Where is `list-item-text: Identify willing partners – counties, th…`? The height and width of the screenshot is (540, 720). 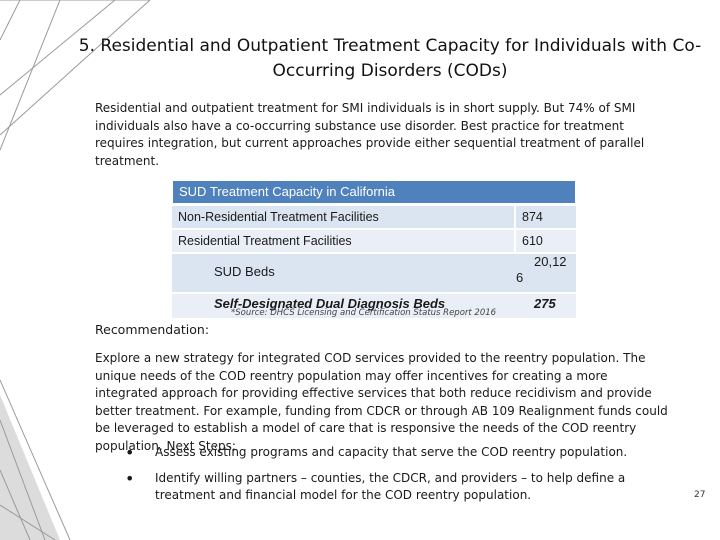 list-item-text: Identify willing partners – counties, th… is located at coordinates (390, 486).